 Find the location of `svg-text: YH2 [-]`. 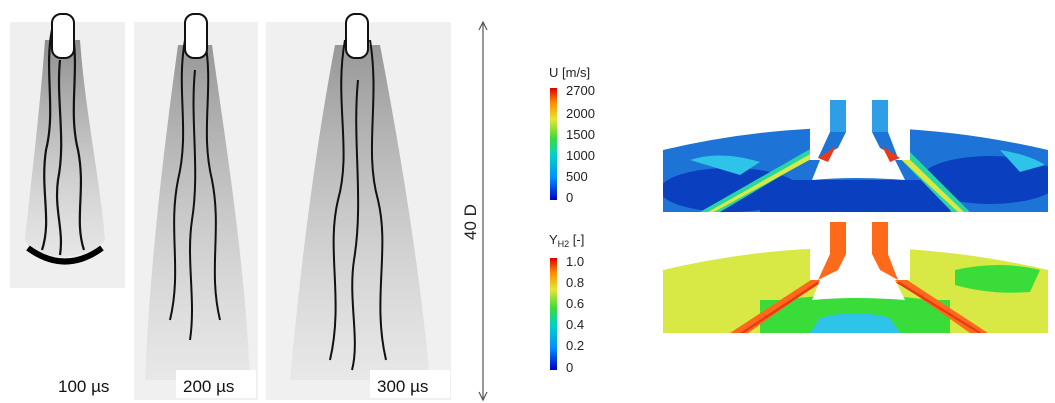

svg-text: YH2 [-] is located at coordinates (566, 240).